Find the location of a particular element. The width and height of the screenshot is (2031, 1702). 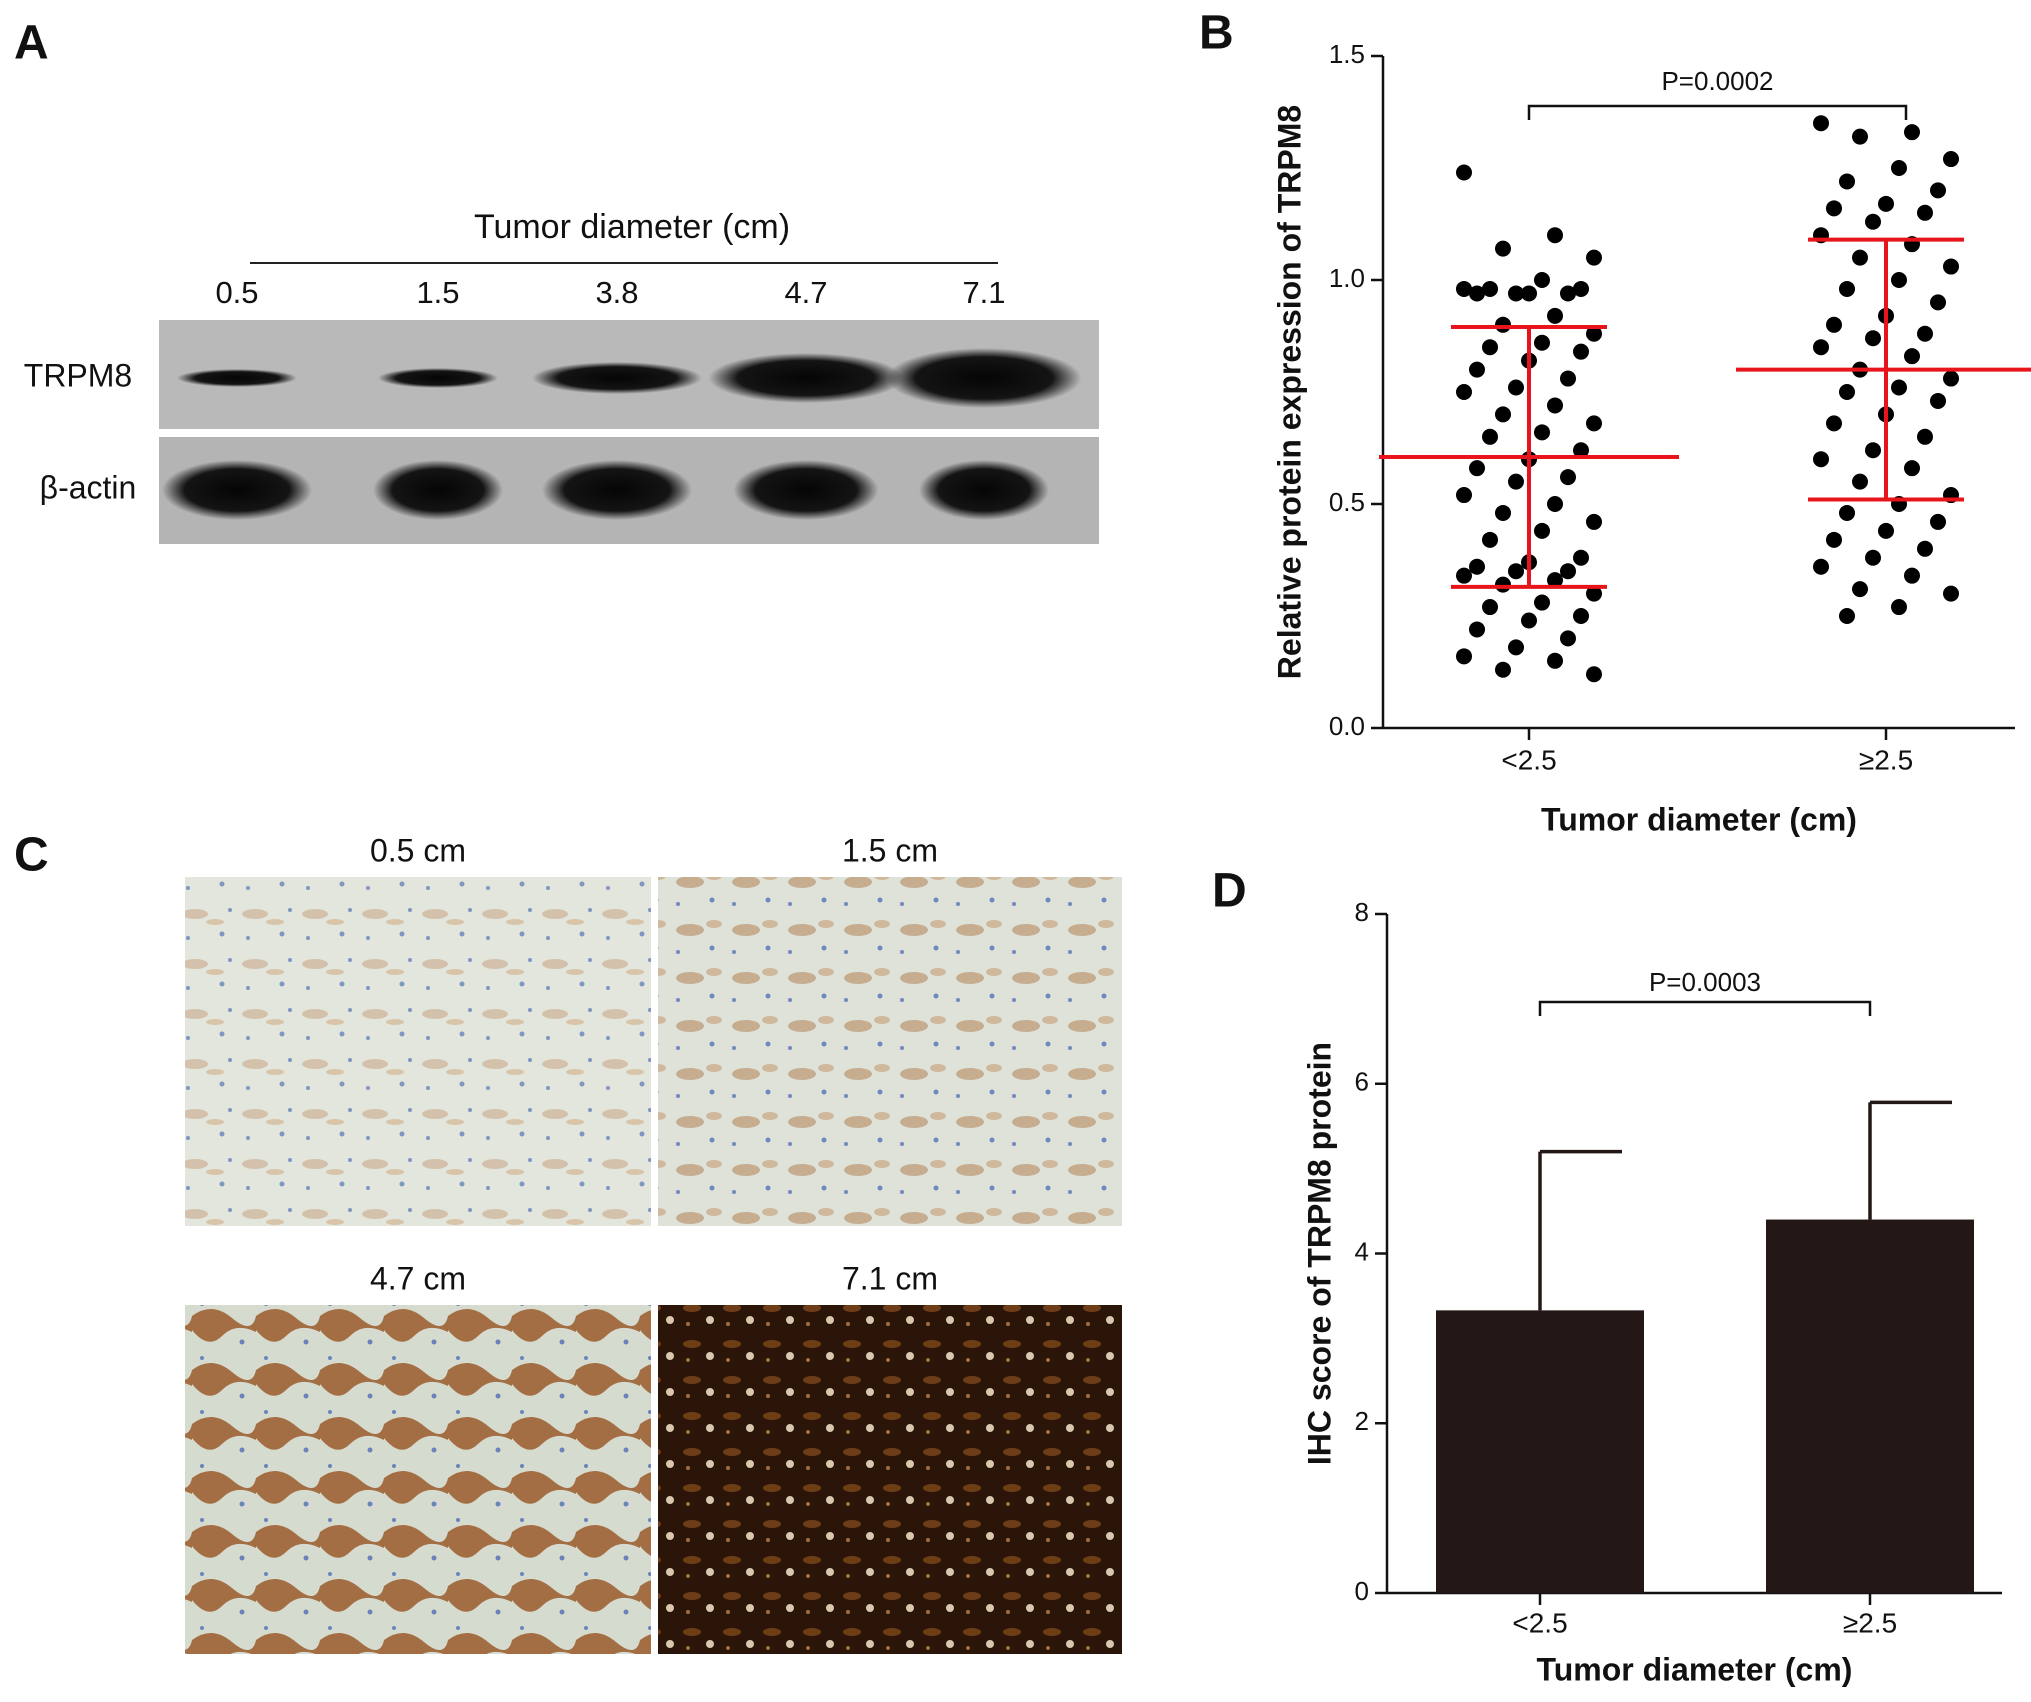

y-tick-label: 0.5 is located at coordinates (1347, 502).